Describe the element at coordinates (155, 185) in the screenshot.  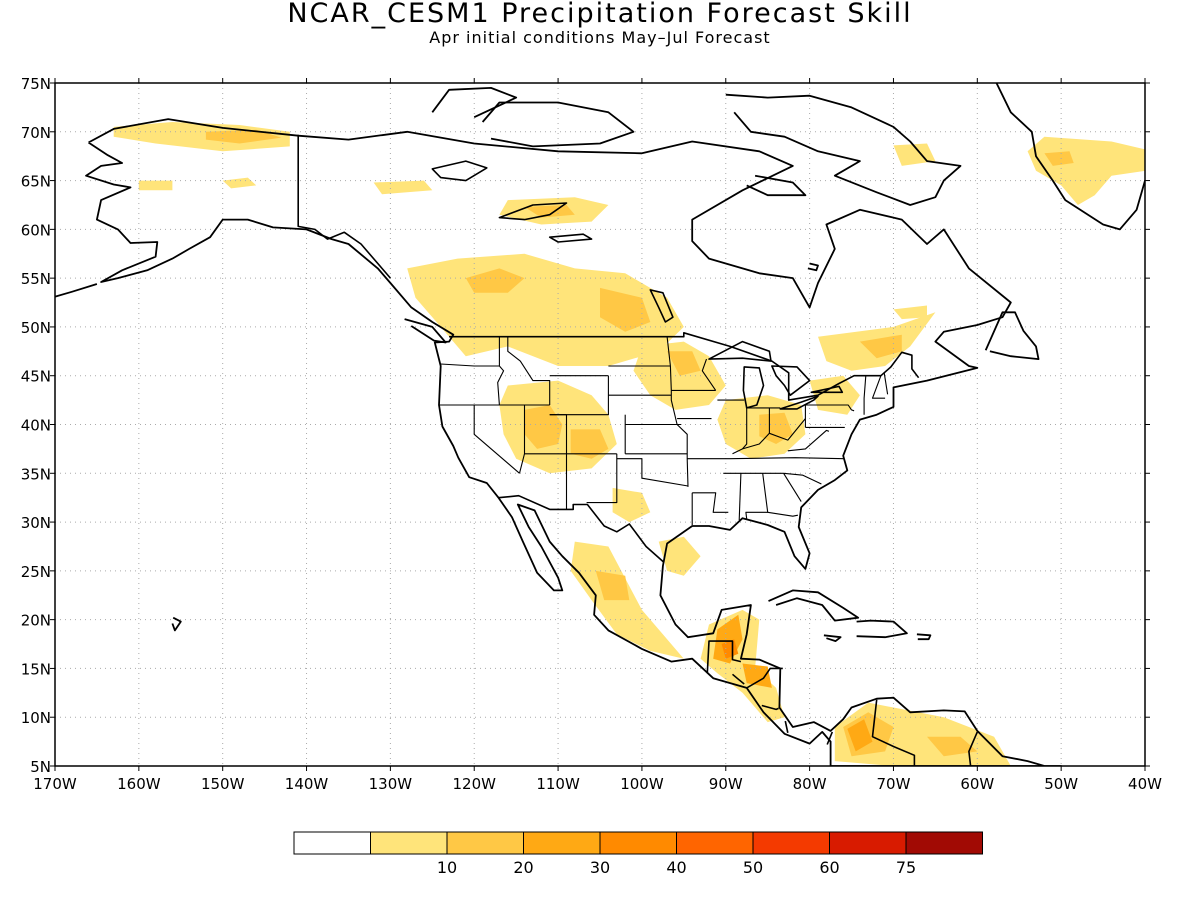
I see `skill-region-alaska-west` at that location.